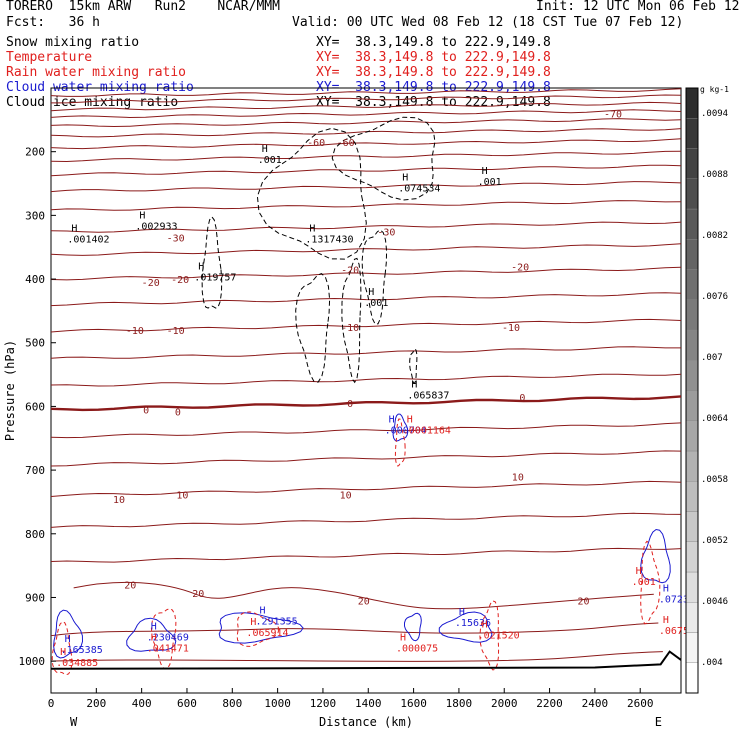  Describe the element at coordinates (10, 390) in the screenshot. I see `y-axis-label: Pressure (hPa)` at that location.